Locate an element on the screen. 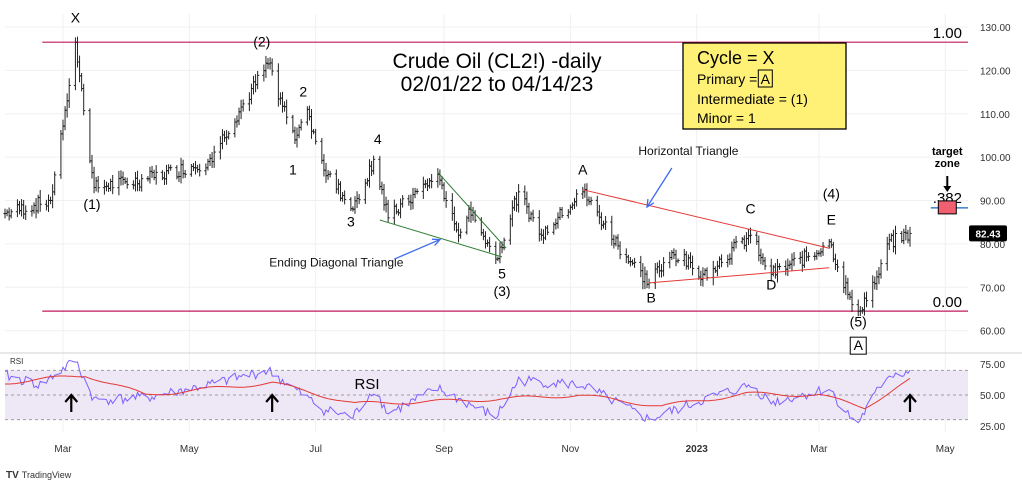  rsi-tick-label: 50.00 is located at coordinates (992, 396).